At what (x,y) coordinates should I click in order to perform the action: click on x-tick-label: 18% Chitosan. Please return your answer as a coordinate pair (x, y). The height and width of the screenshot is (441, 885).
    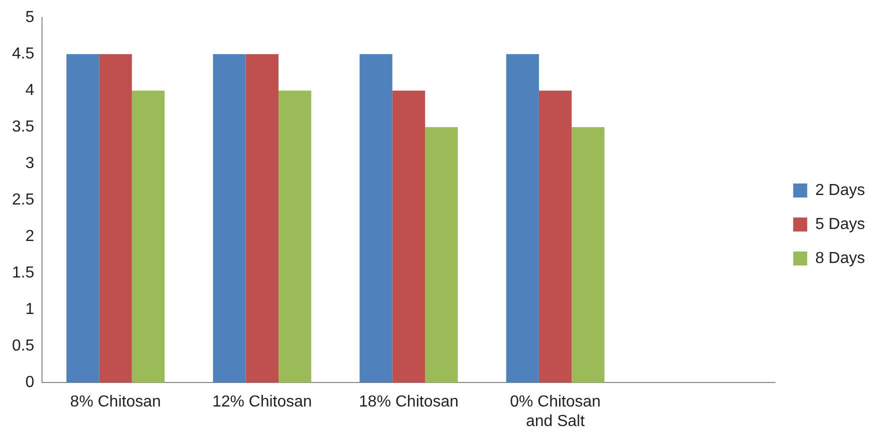
    Looking at the image, I should click on (408, 402).